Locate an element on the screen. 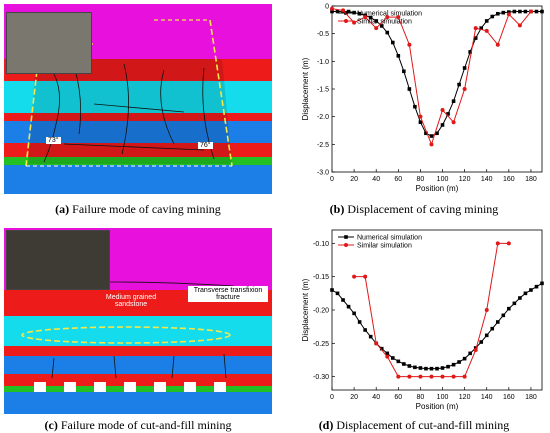 This screenshot has height=433, width=550. legend-label-0: Numerical simulation is located at coordinates (389, 238).